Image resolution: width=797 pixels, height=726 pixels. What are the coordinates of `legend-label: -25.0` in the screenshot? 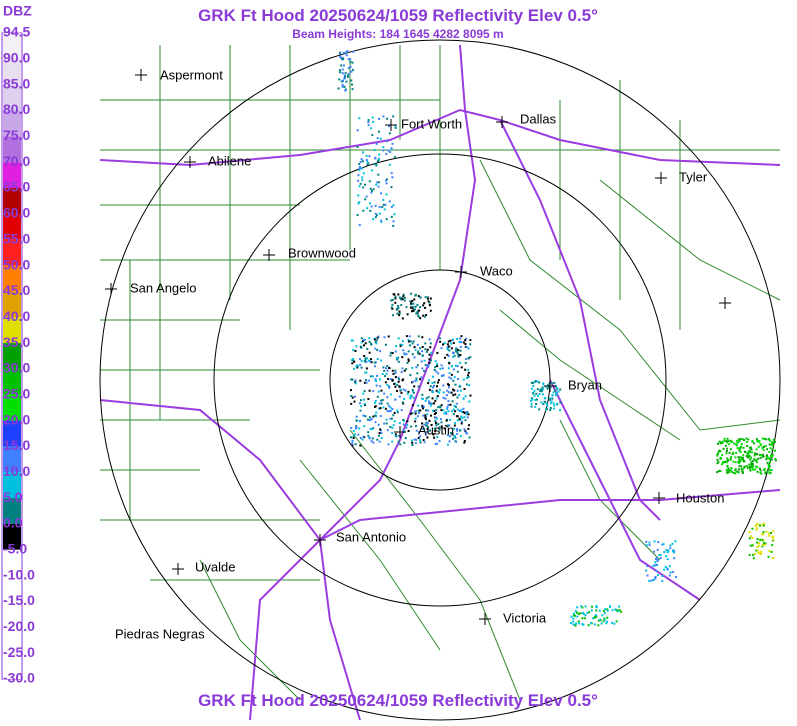 It's located at (19, 652).